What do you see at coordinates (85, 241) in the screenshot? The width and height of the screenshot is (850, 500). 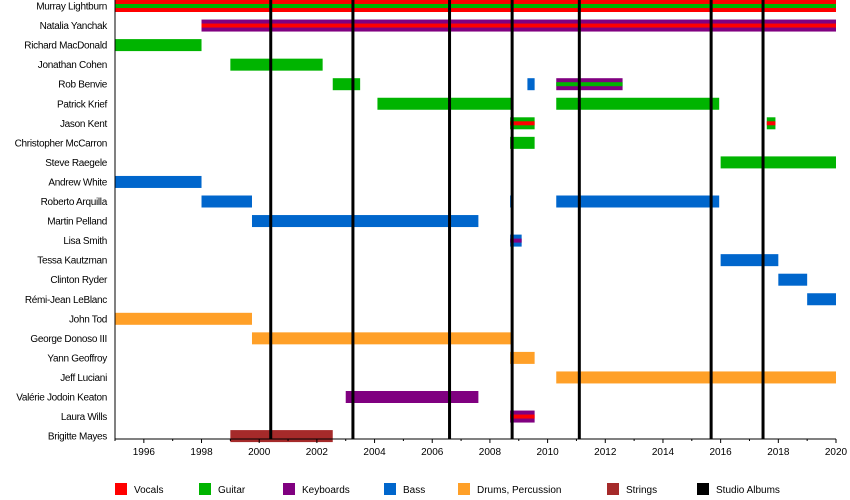 I see `member-label: Lisa Smith` at bounding box center [85, 241].